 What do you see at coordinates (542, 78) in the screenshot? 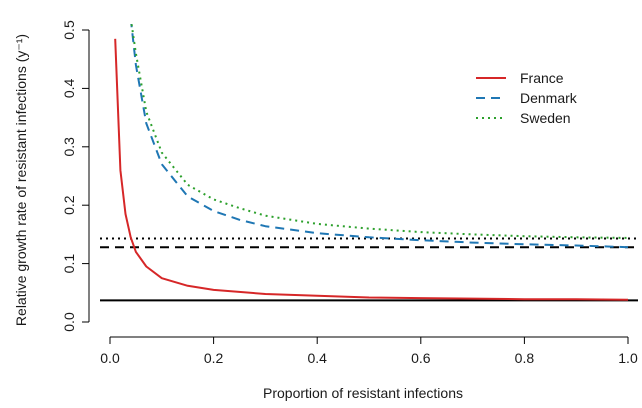
I see `legend-label-france: France` at bounding box center [542, 78].